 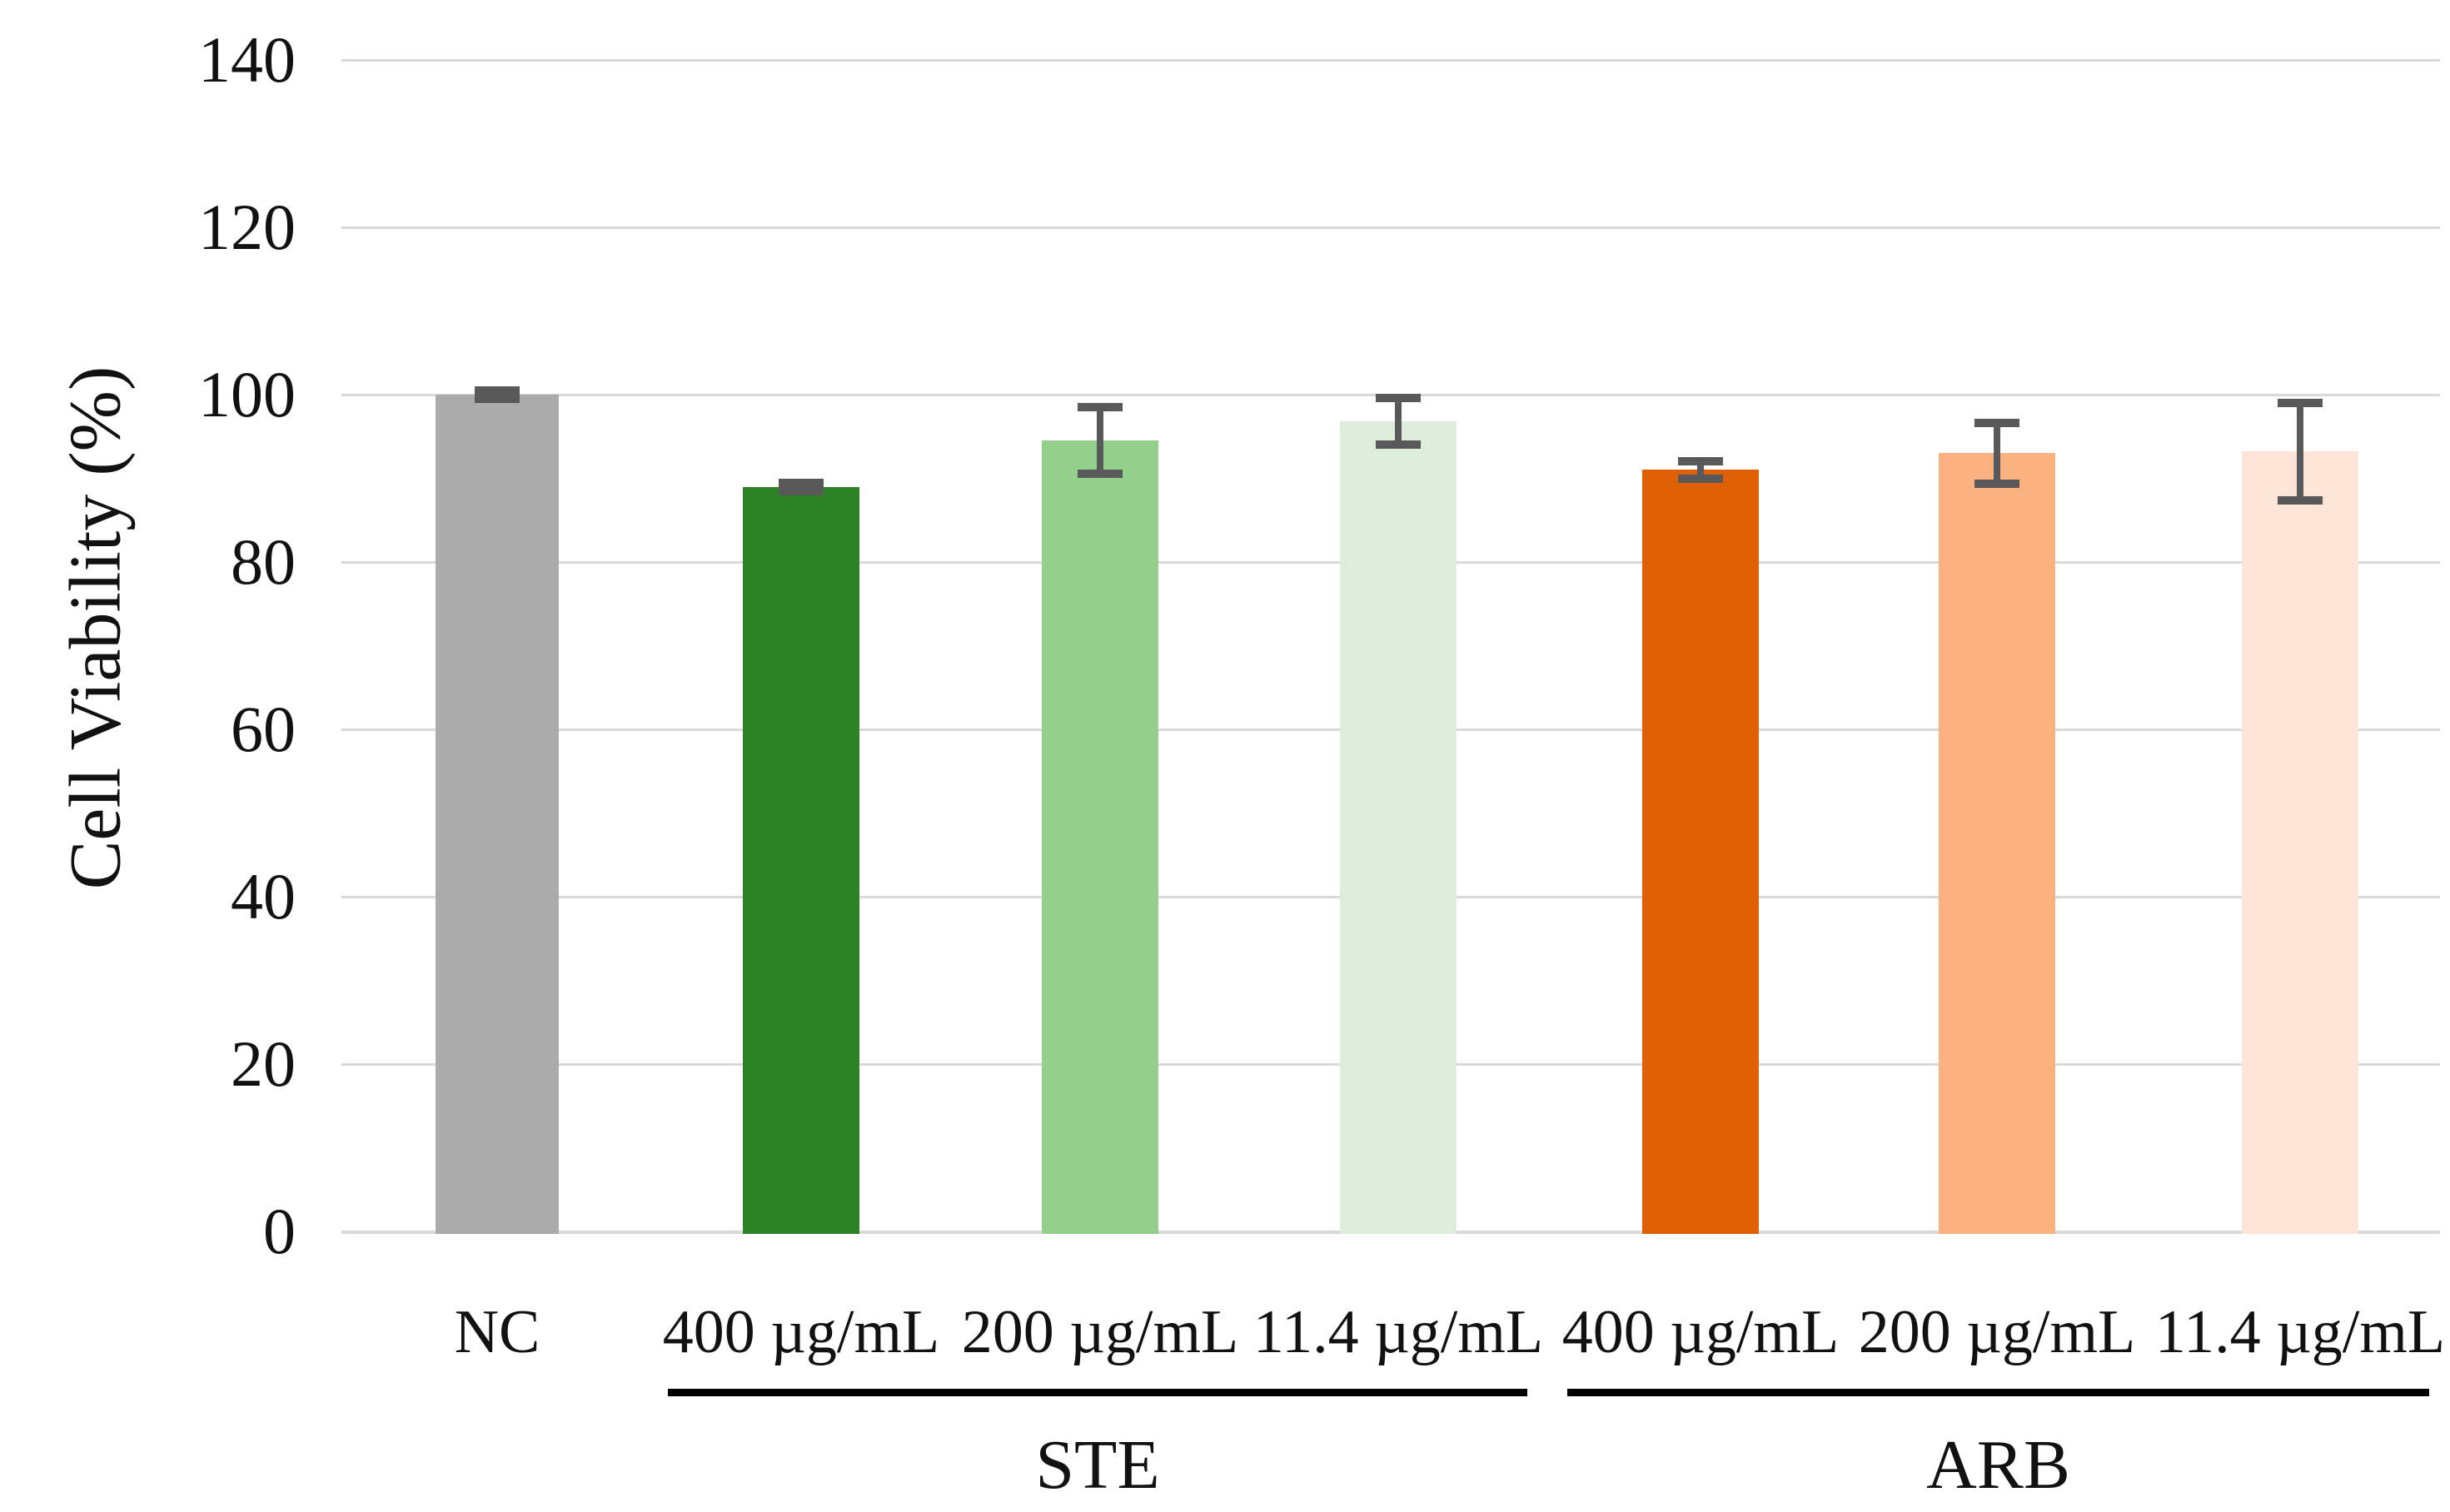 I want to click on y-tick-label: 0, so click(x=279, y=1231).